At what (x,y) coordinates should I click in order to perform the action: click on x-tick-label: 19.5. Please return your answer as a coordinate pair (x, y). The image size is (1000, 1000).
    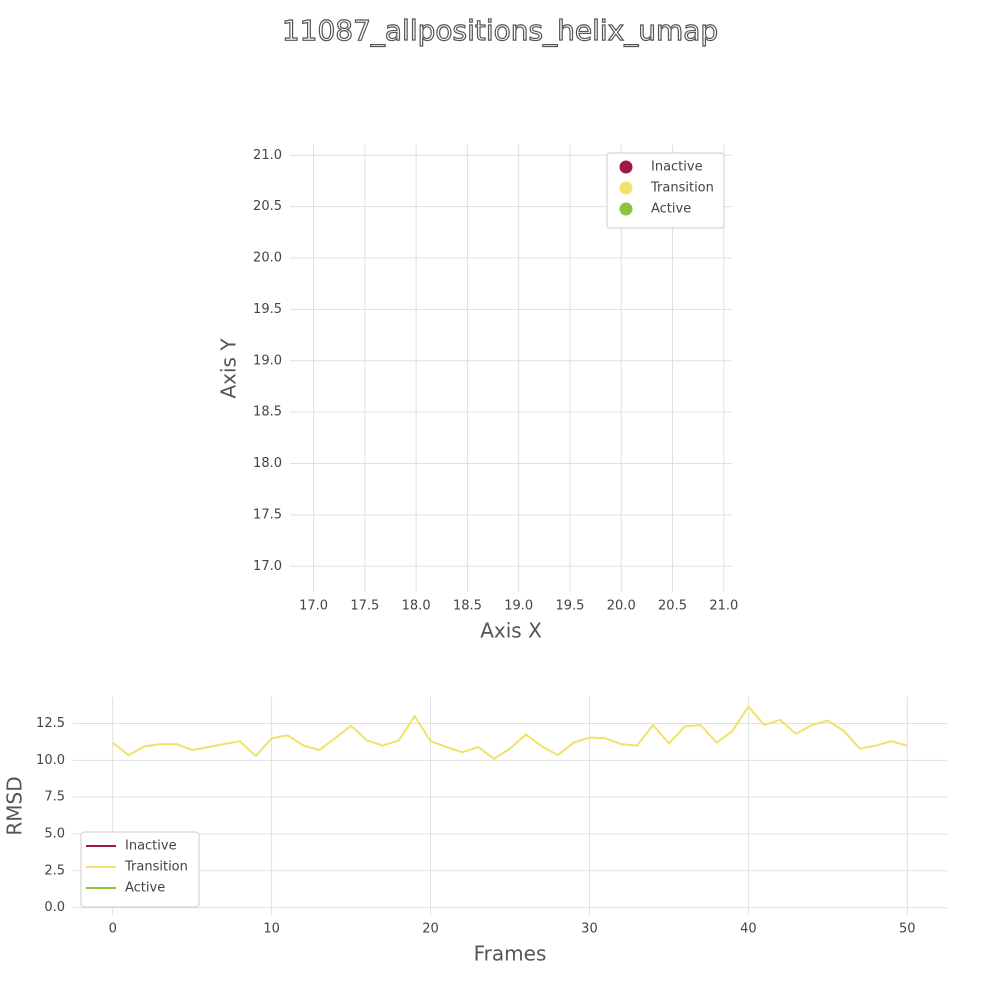
    Looking at the image, I should click on (569, 606).